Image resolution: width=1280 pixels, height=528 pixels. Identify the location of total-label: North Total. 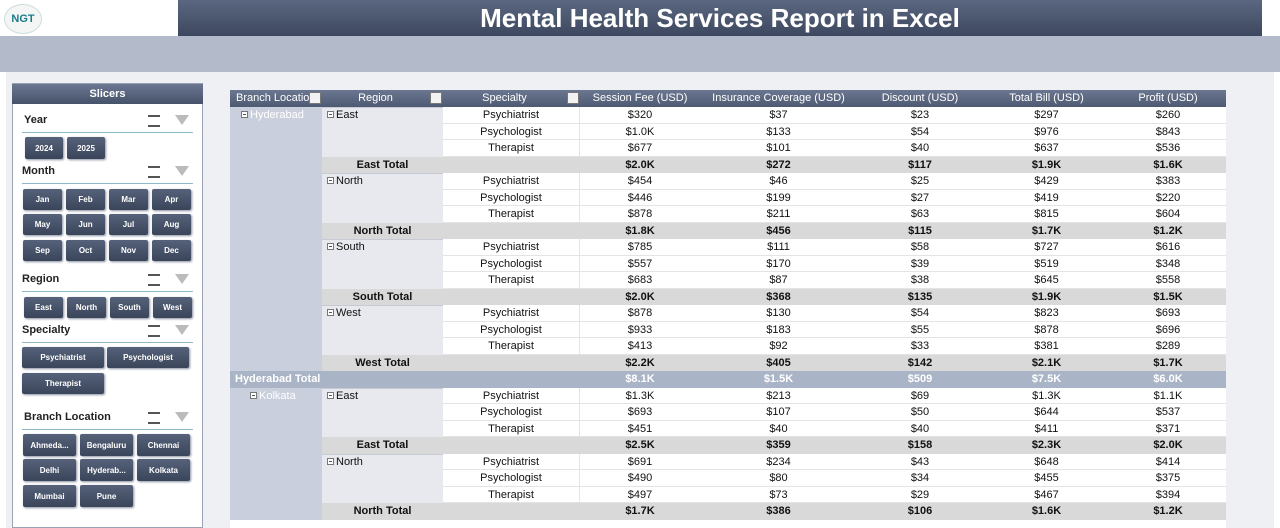
(382, 230).